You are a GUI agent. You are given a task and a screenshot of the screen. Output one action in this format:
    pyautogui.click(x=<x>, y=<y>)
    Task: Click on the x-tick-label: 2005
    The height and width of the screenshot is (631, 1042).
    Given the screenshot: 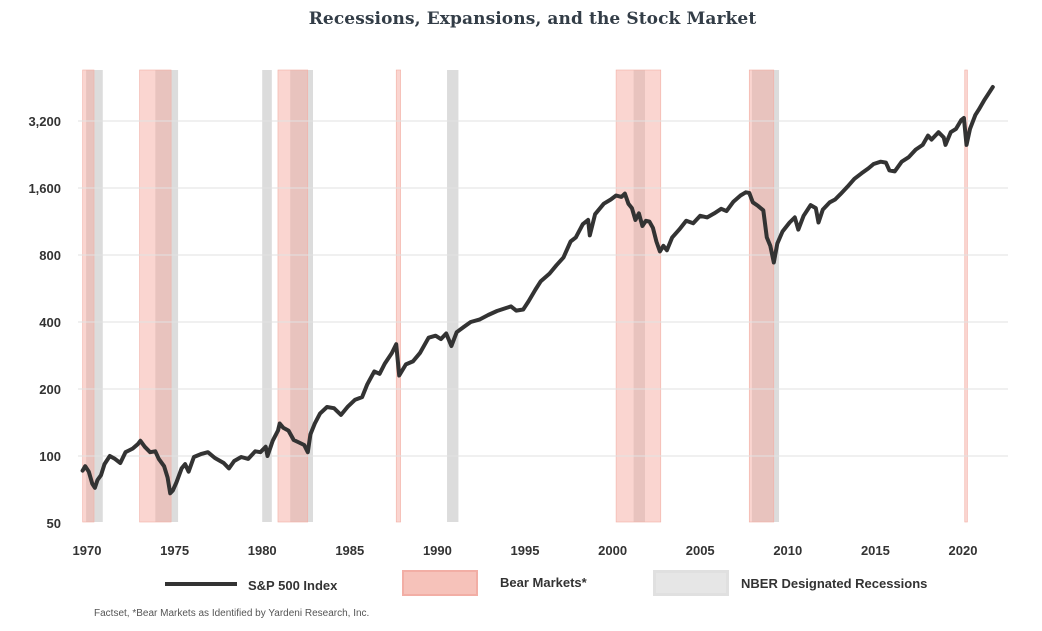 What is the action you would take?
    pyautogui.click(x=700, y=550)
    